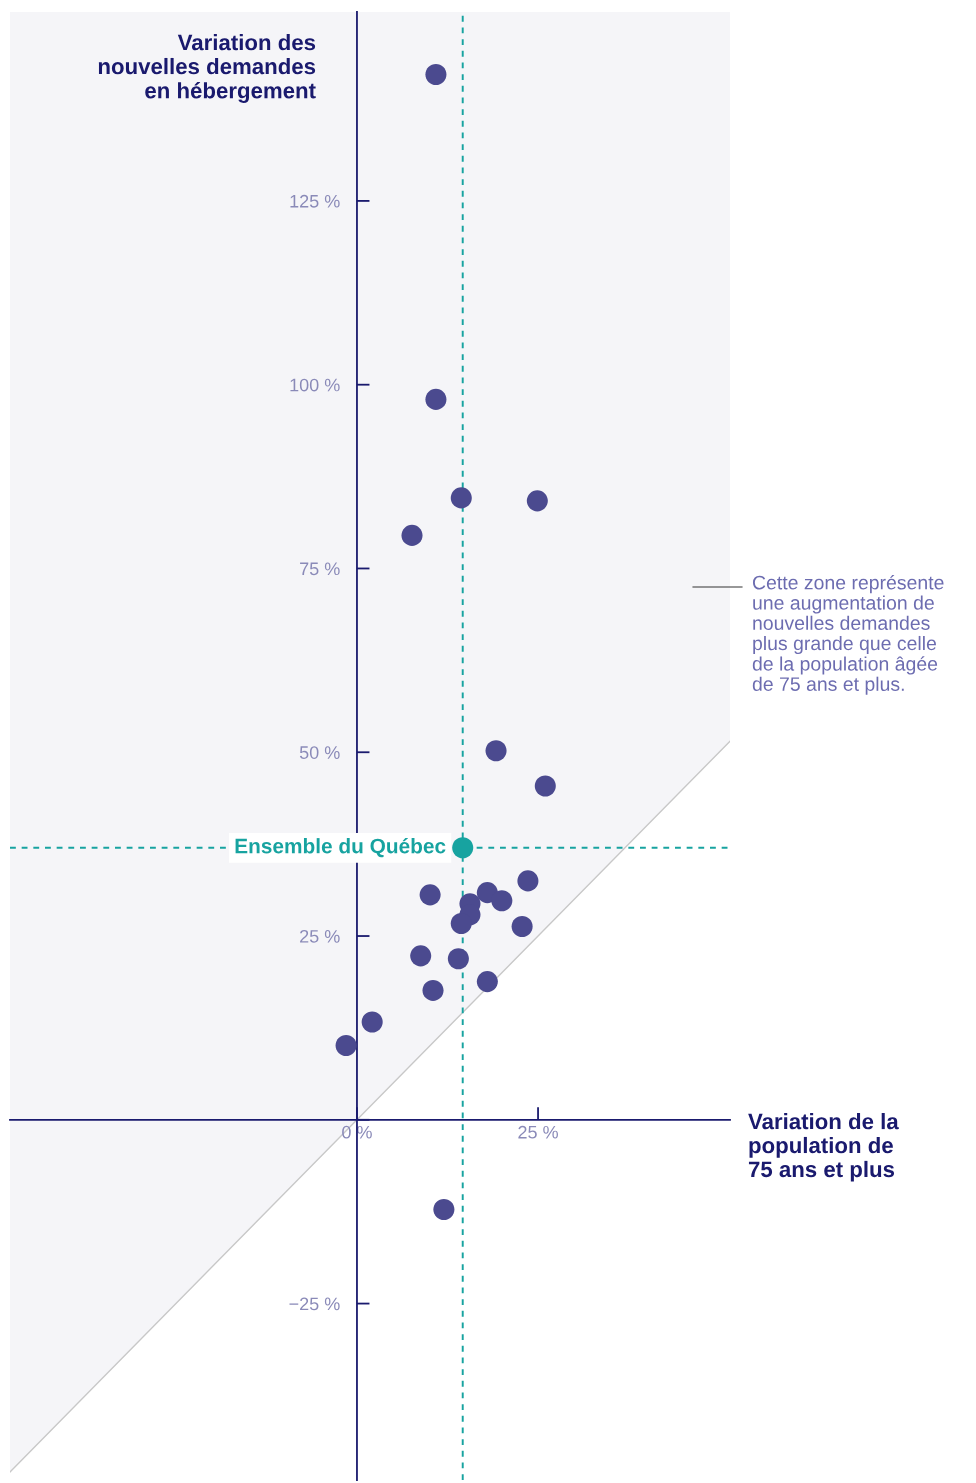 This screenshot has width=976, height=1483. Describe the element at coordinates (340, 847) in the screenshot. I see `series-label: Ensemble du Québec` at that location.